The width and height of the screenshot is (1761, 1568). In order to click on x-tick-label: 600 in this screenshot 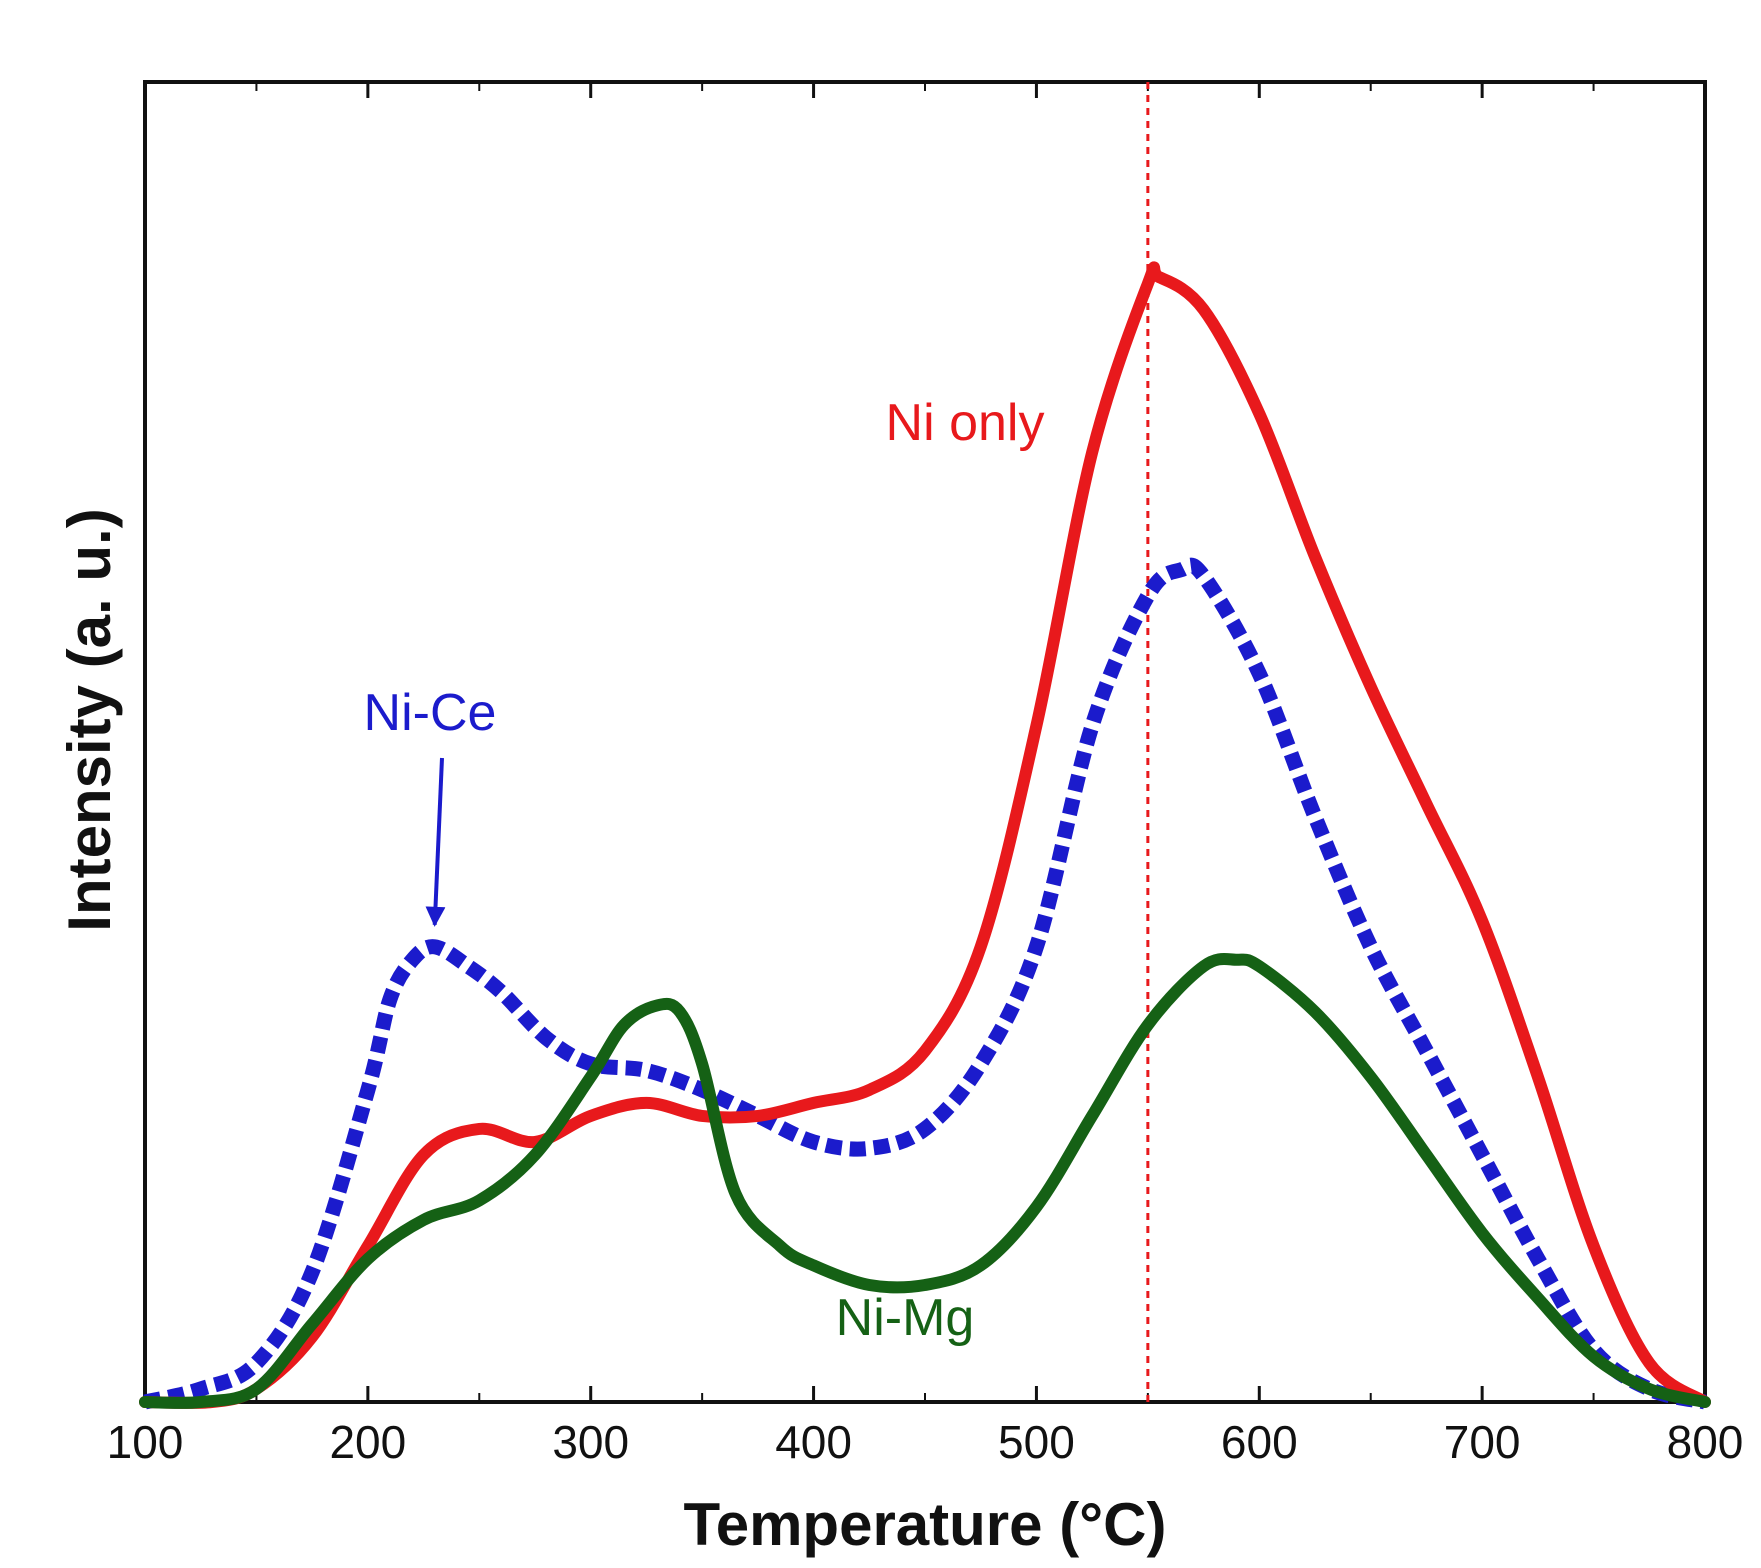, I will do `click(1259, 1442)`.